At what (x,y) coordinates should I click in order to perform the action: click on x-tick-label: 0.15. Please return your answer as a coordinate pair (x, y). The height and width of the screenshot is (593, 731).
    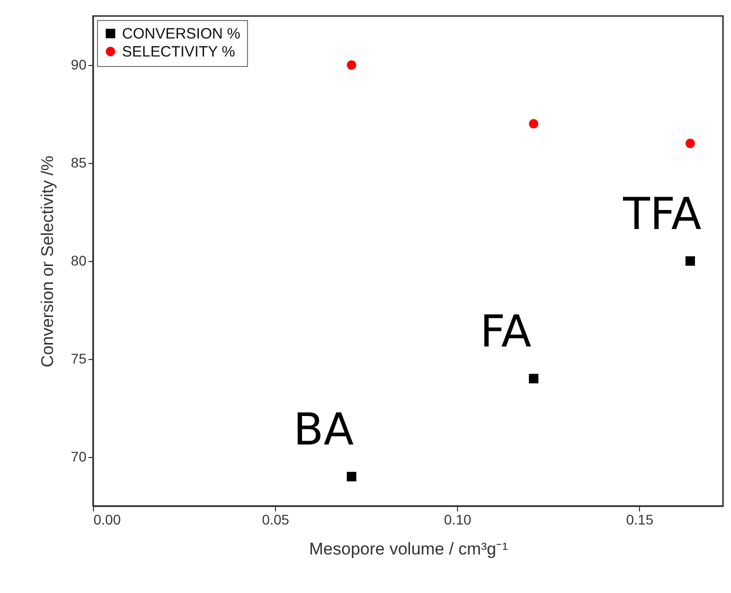
    Looking at the image, I should click on (640, 520).